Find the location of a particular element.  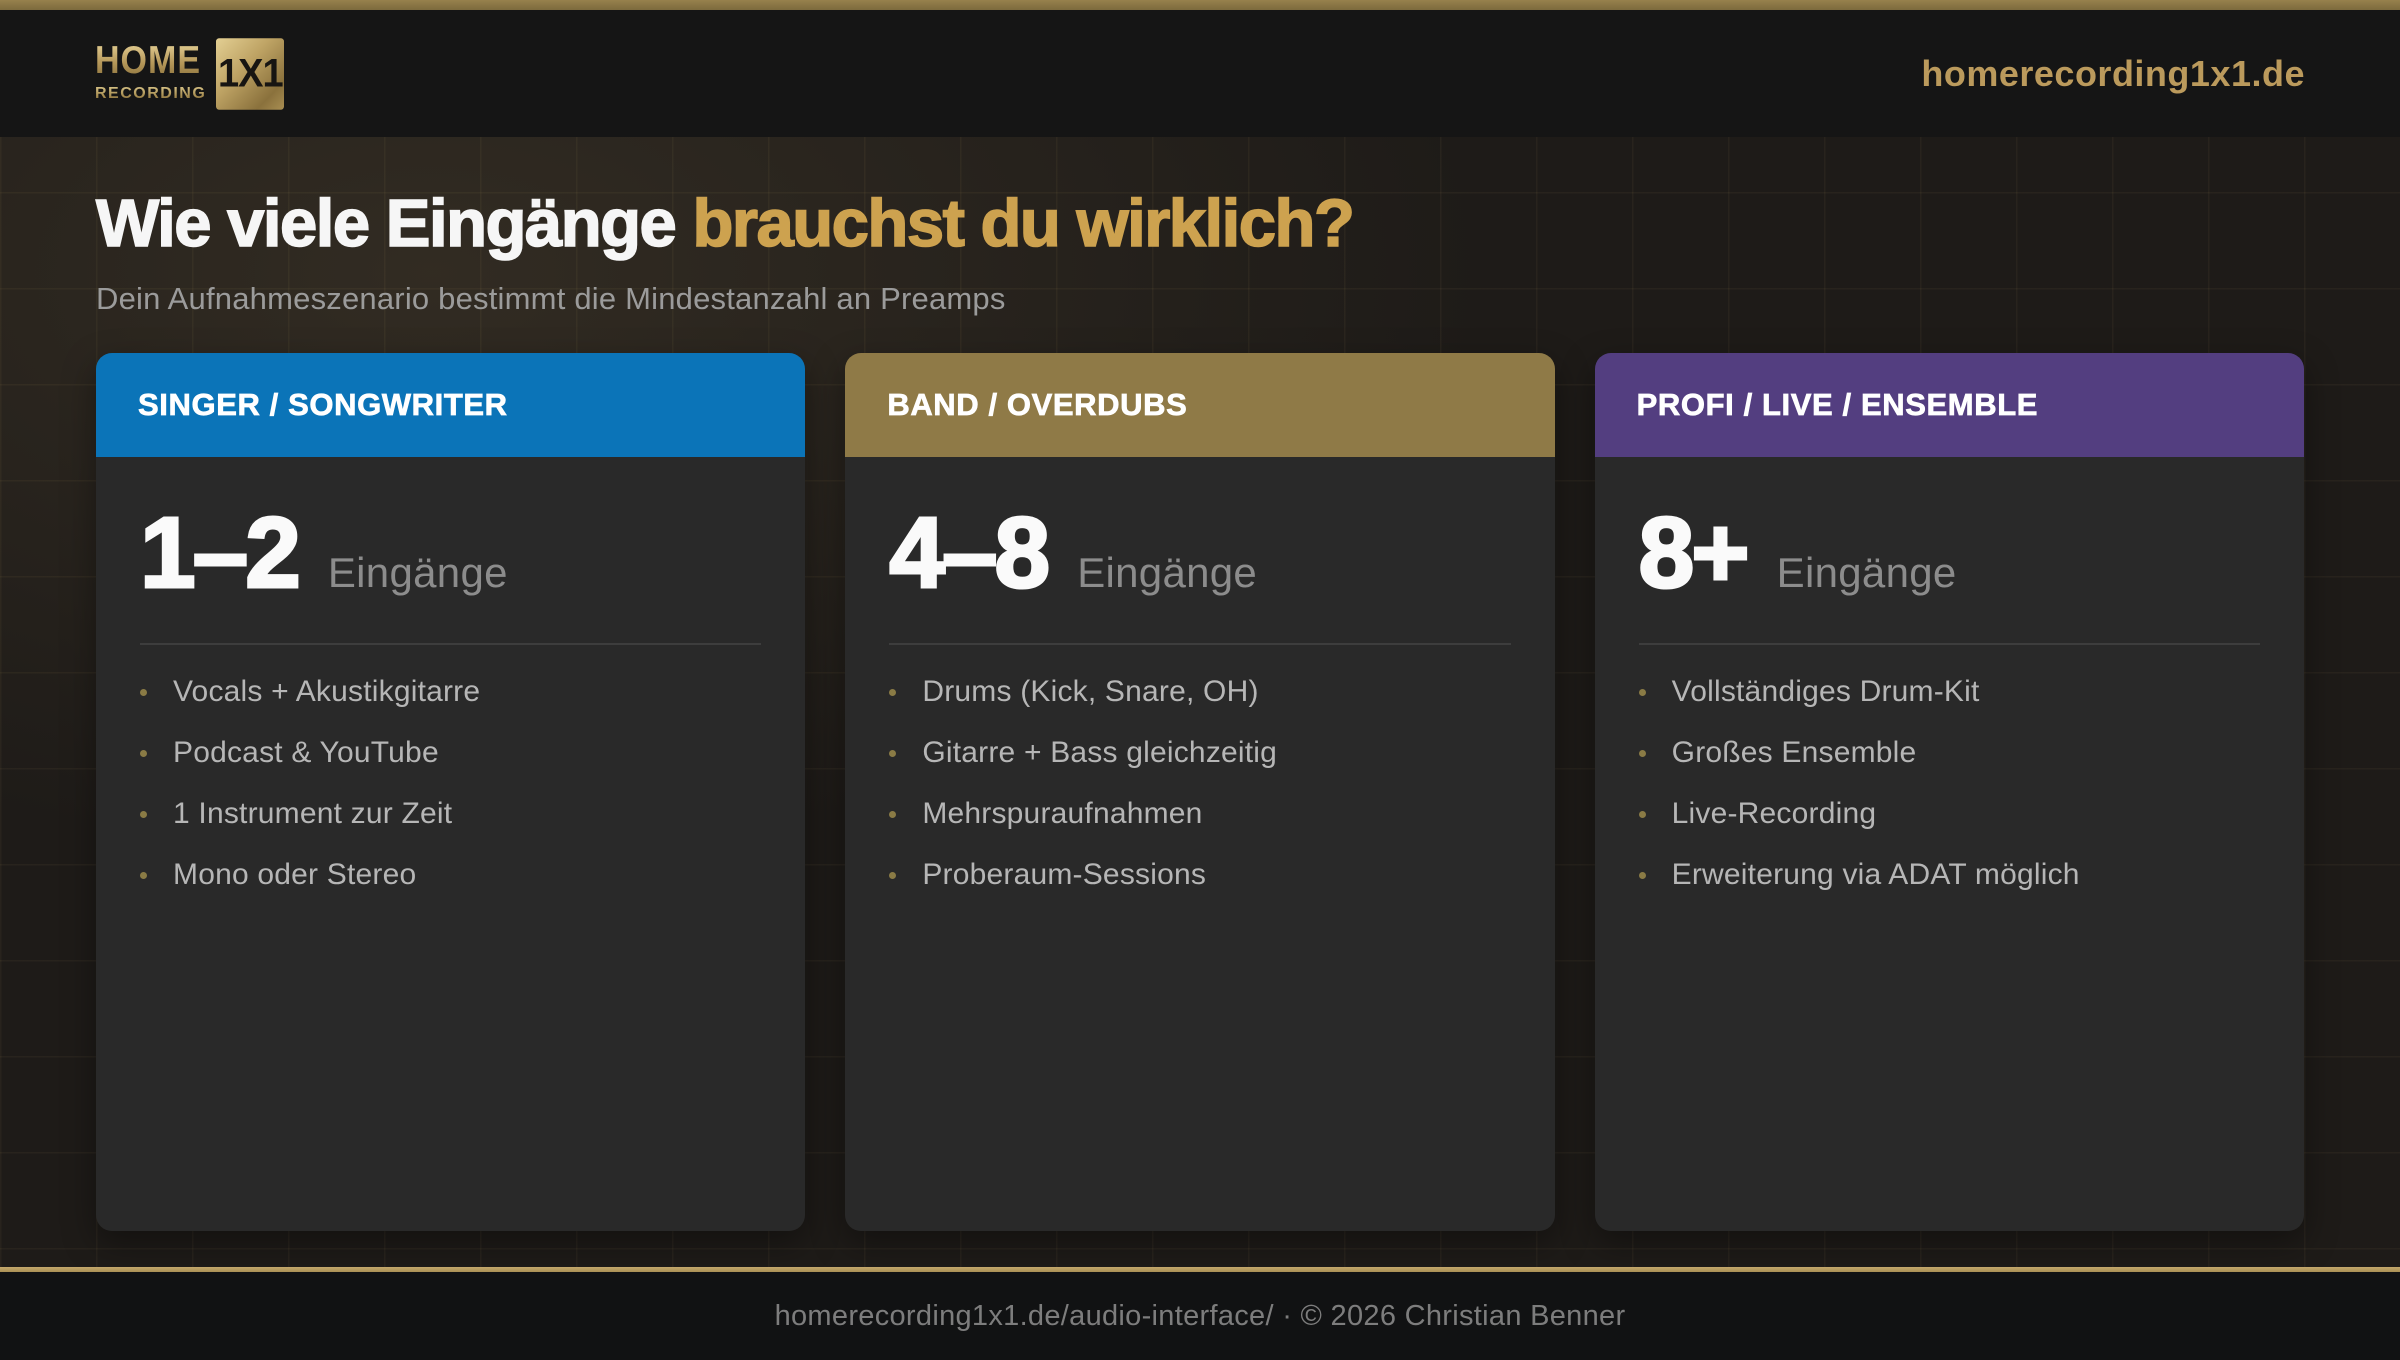

list-item: Mehrspuraufnahmen is located at coordinates (1199, 814).